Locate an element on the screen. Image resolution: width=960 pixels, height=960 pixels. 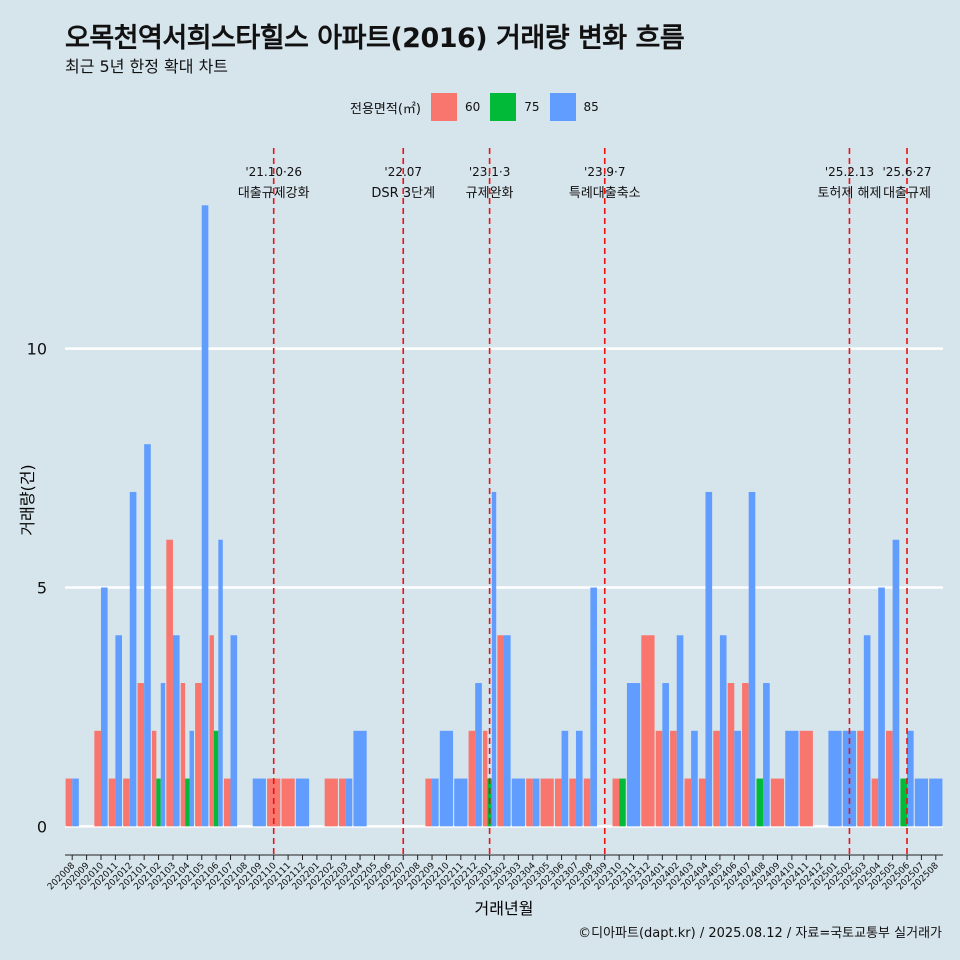
event-date-202309: '23.9·7 is located at coordinates (604, 172).